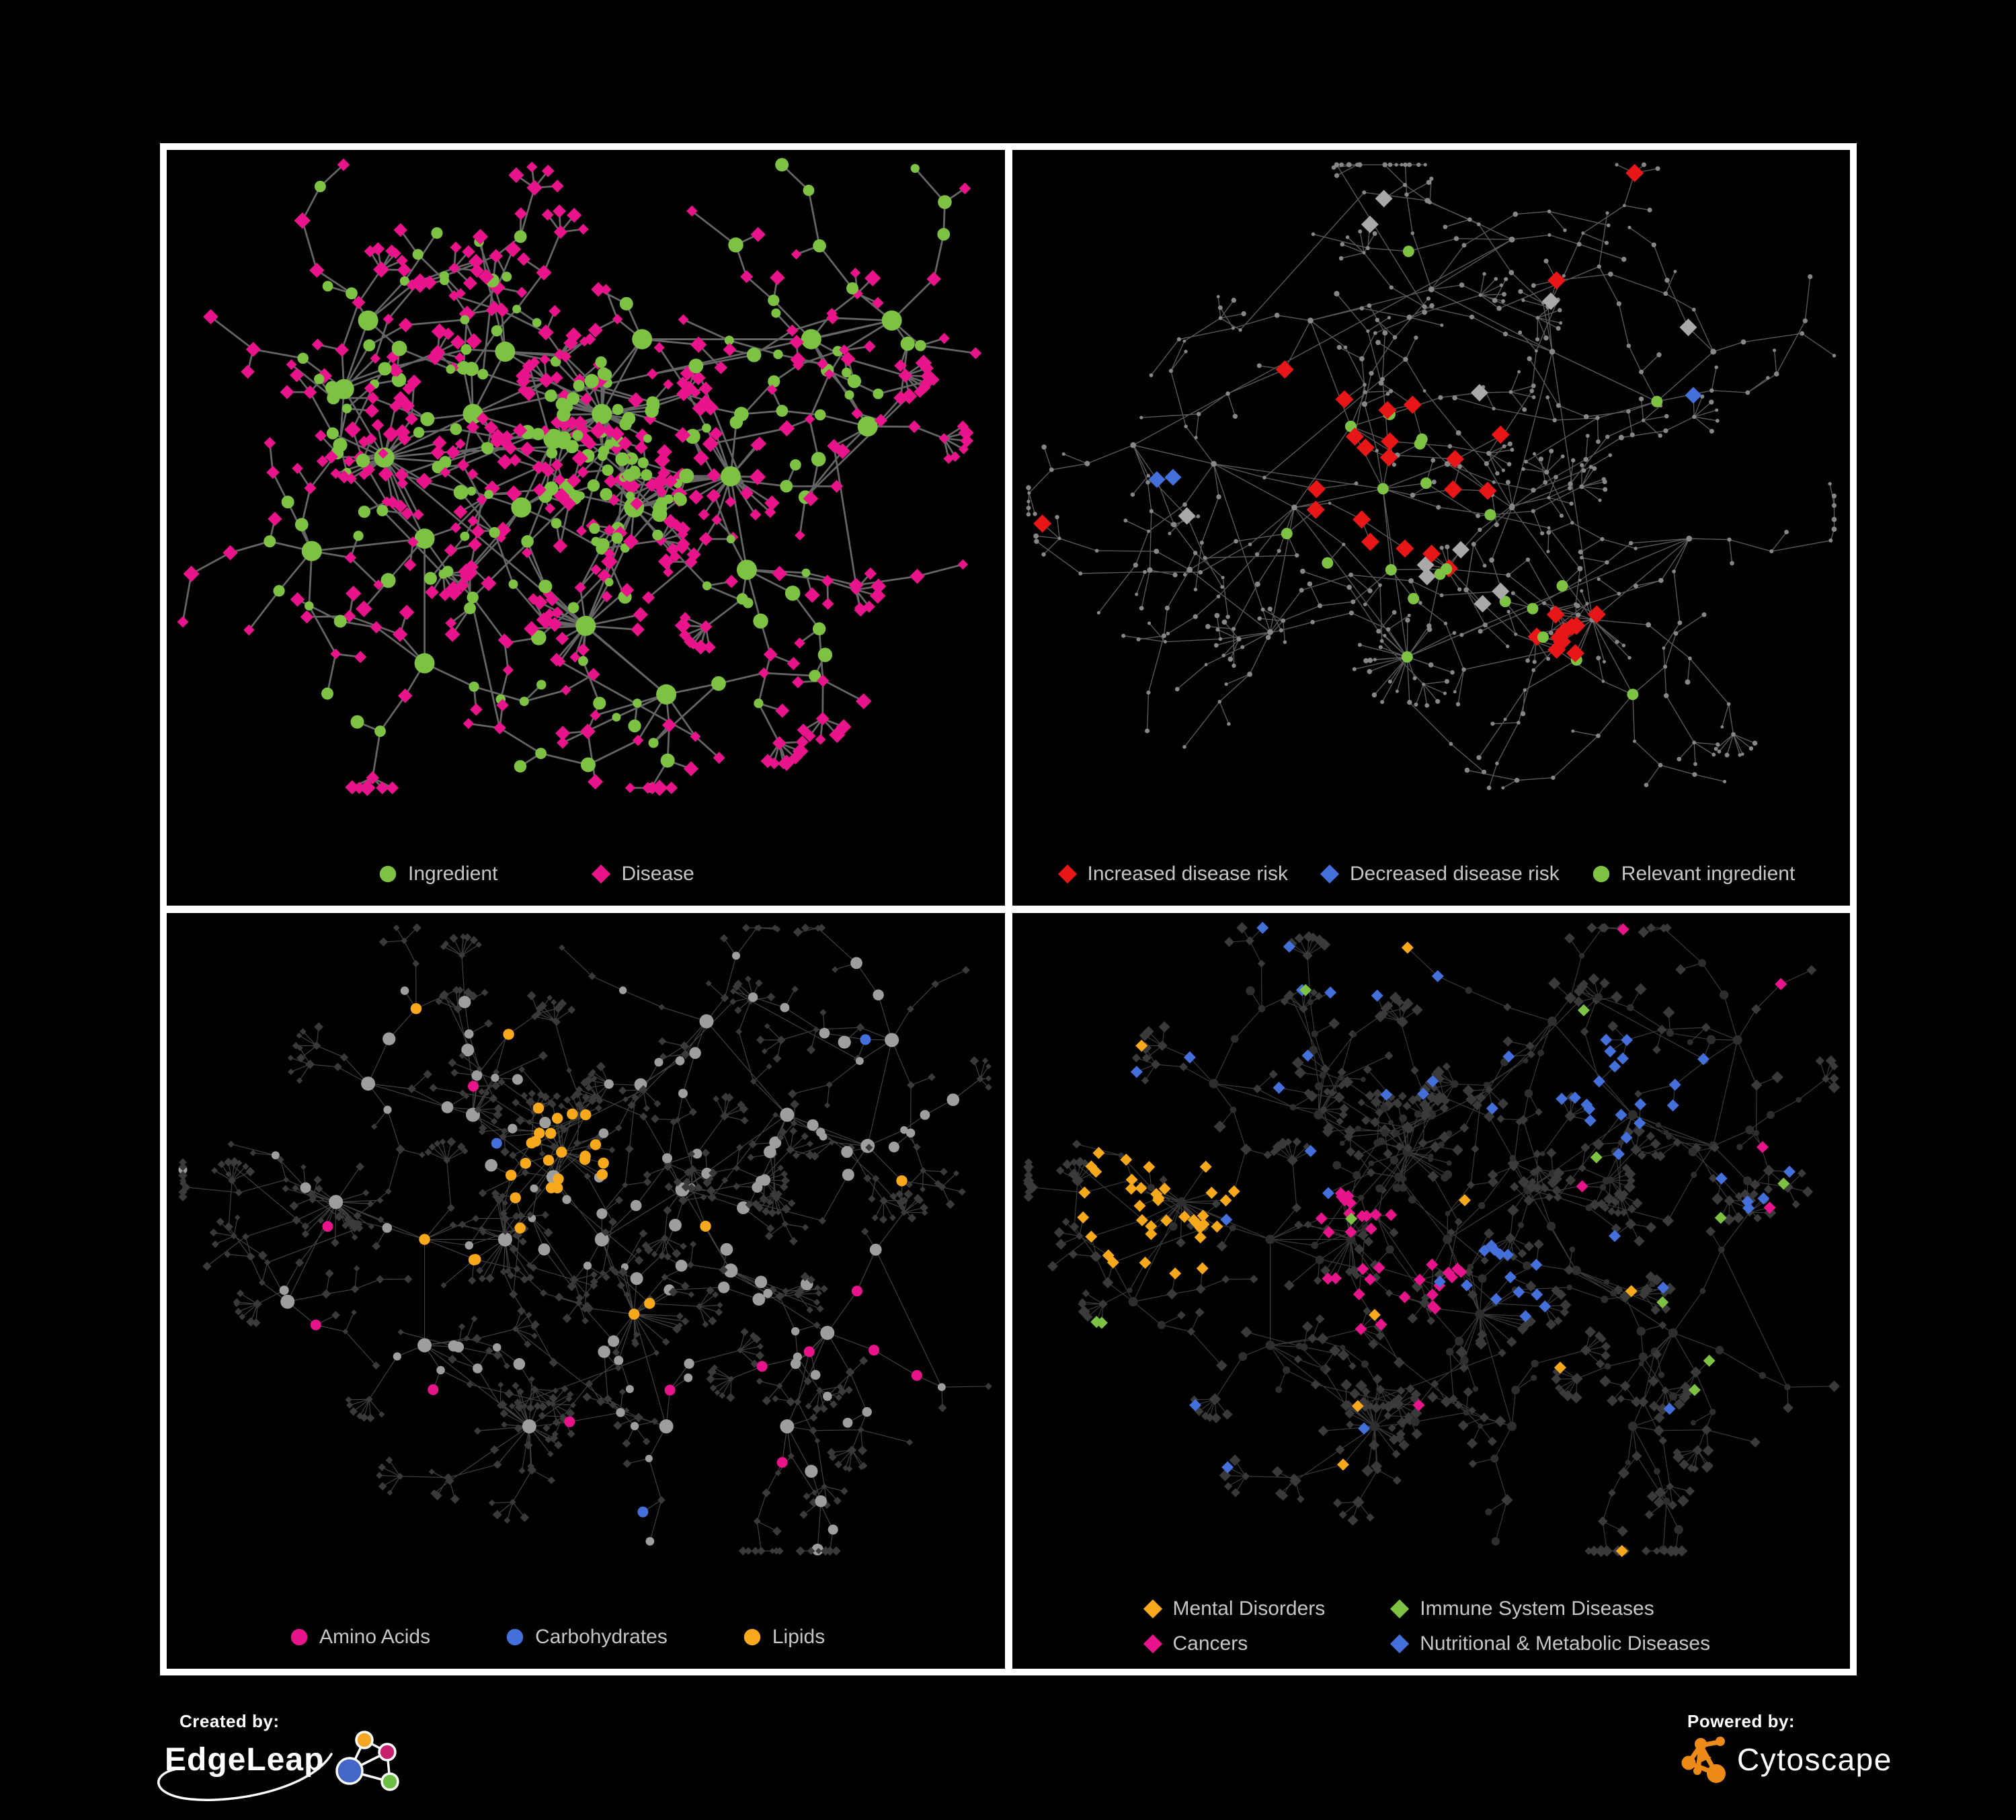  I want to click on network-graph-disease-risk, so click(1431, 476).